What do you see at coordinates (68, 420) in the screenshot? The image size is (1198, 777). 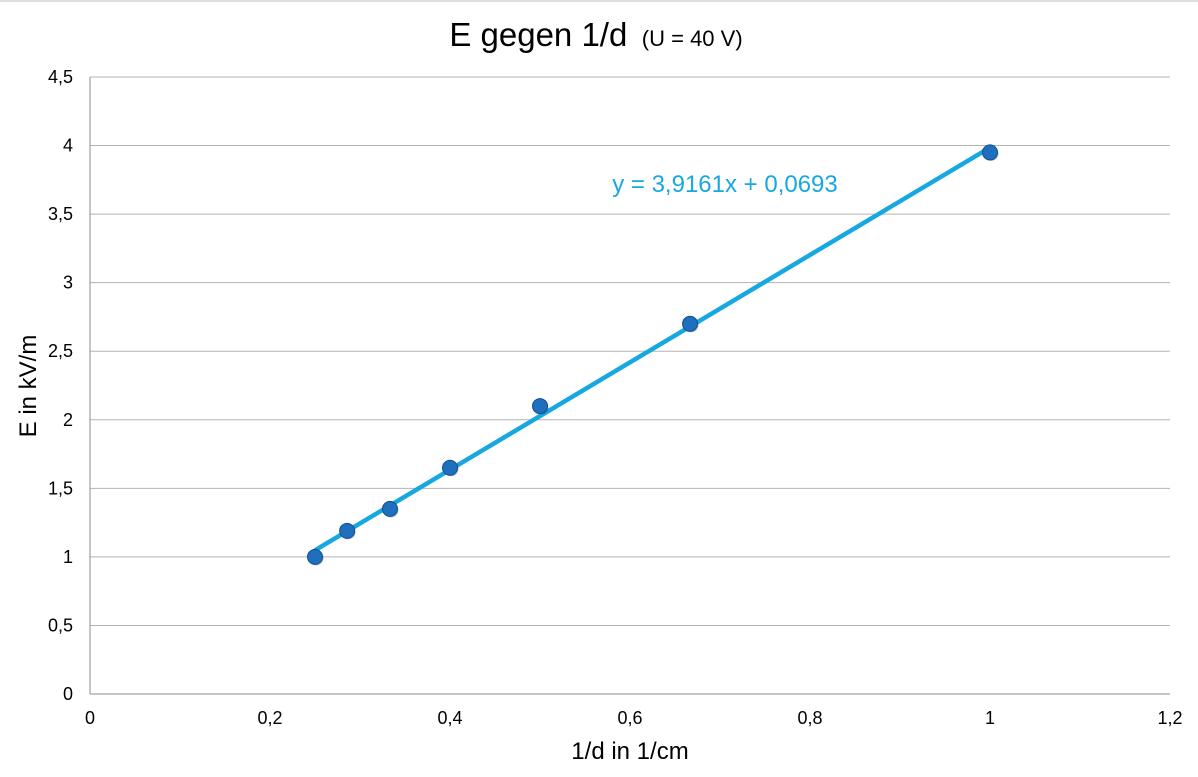 I see `y-tick-label: 2` at bounding box center [68, 420].